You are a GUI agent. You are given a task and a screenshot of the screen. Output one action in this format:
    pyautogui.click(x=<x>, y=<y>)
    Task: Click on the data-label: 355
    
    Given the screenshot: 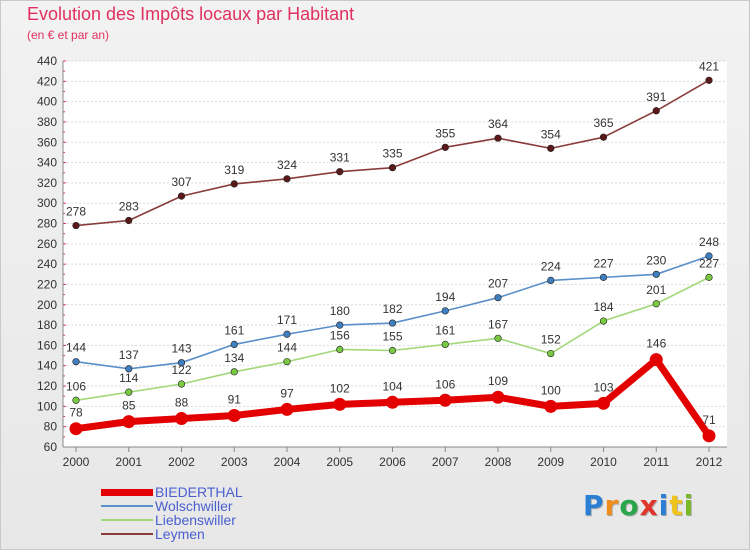 What is the action you would take?
    pyautogui.click(x=445, y=133)
    